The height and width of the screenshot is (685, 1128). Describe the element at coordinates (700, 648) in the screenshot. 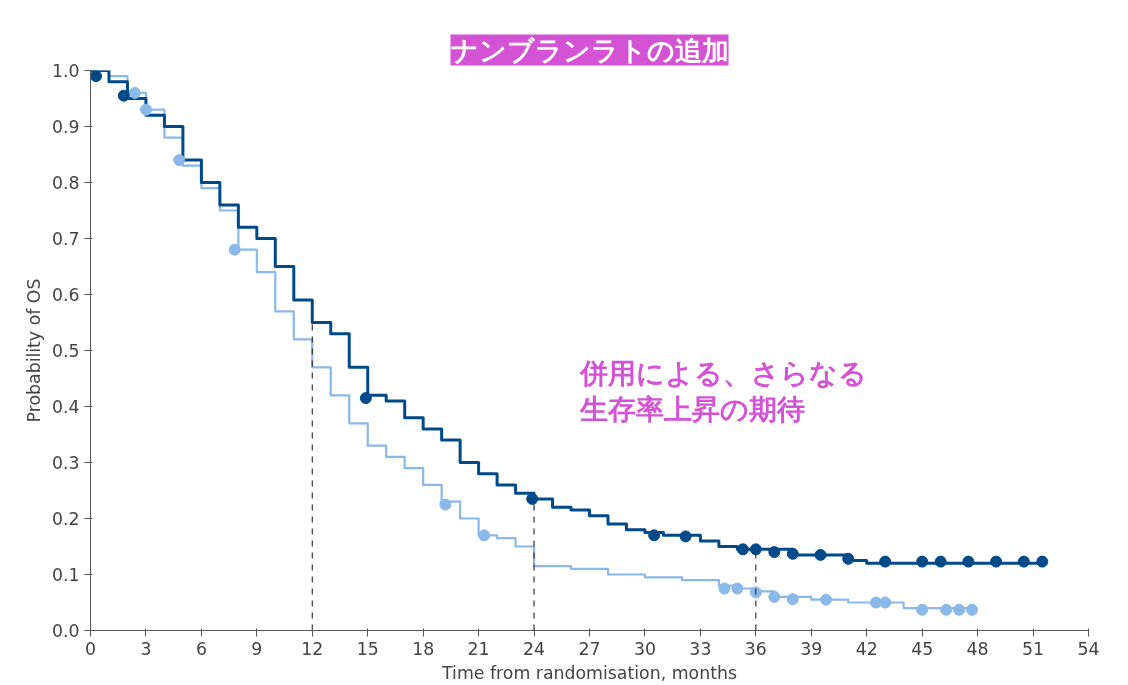

I see `x-tick-label: 33` at that location.